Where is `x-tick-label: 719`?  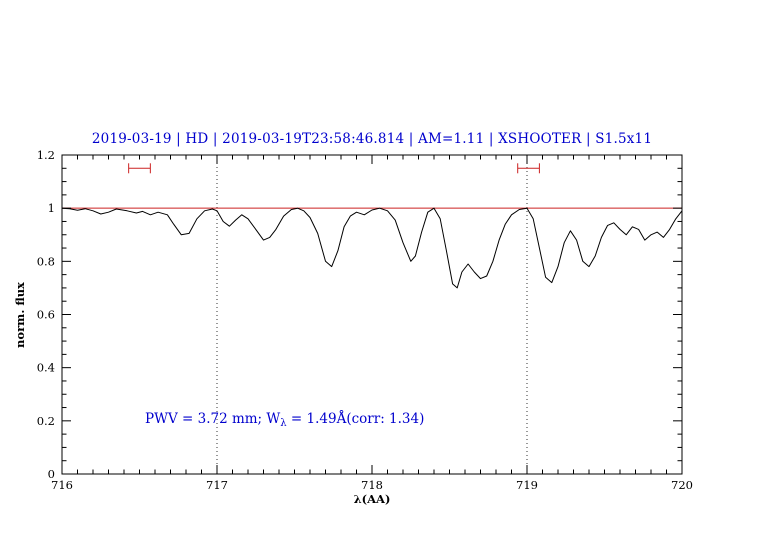
x-tick-label: 719 is located at coordinates (527, 485).